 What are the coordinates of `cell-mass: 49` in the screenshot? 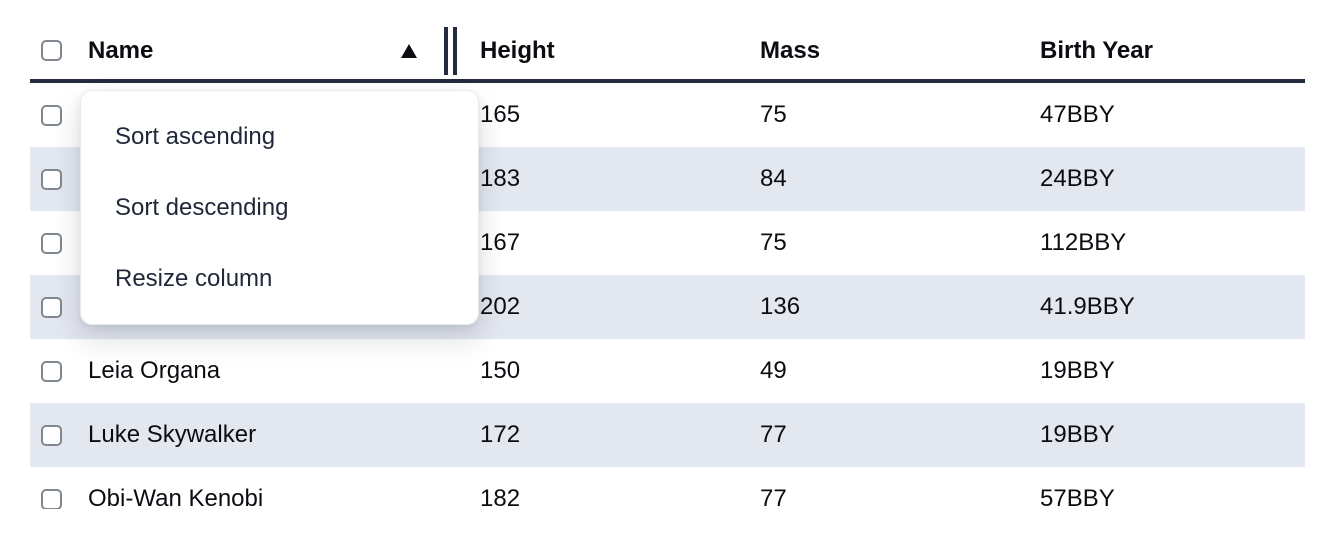 It's located at (773, 370).